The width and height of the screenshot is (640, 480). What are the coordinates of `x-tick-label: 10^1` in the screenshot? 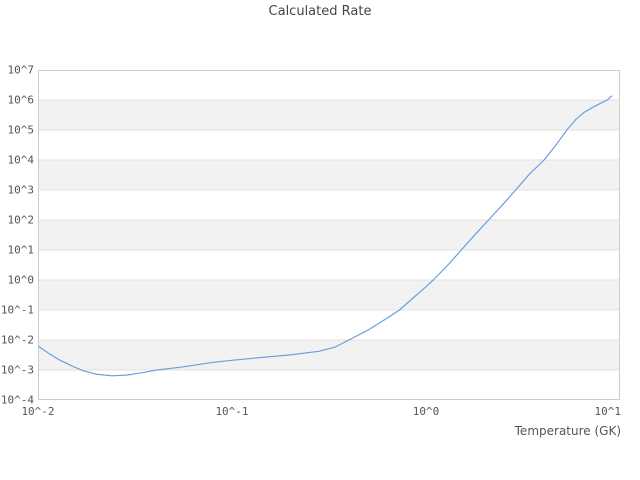 It's located at (608, 411).